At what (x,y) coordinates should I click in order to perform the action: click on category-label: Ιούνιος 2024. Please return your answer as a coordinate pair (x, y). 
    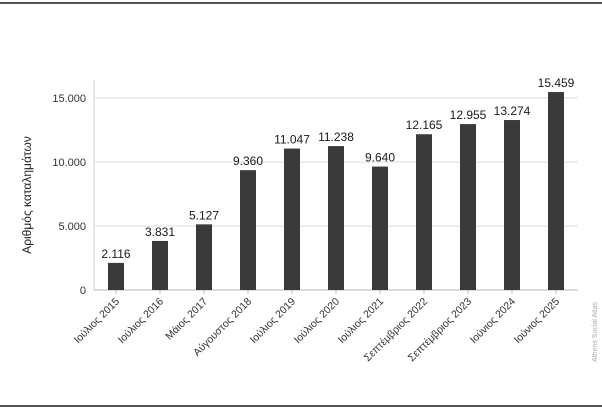
    Looking at the image, I should click on (493, 321).